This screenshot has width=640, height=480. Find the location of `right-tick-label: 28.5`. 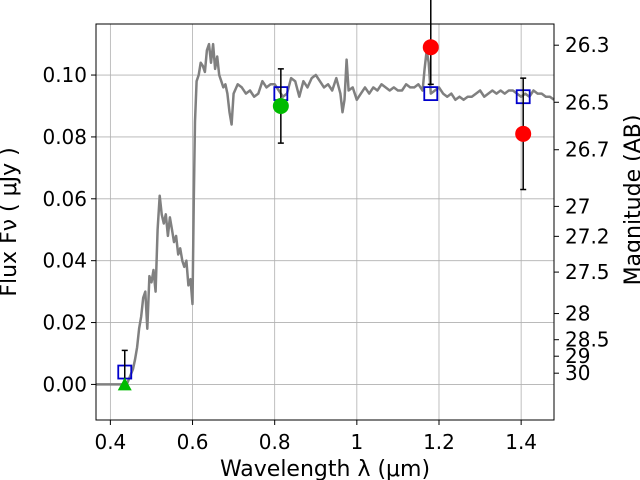

right-tick-label: 28.5 is located at coordinates (587, 340).